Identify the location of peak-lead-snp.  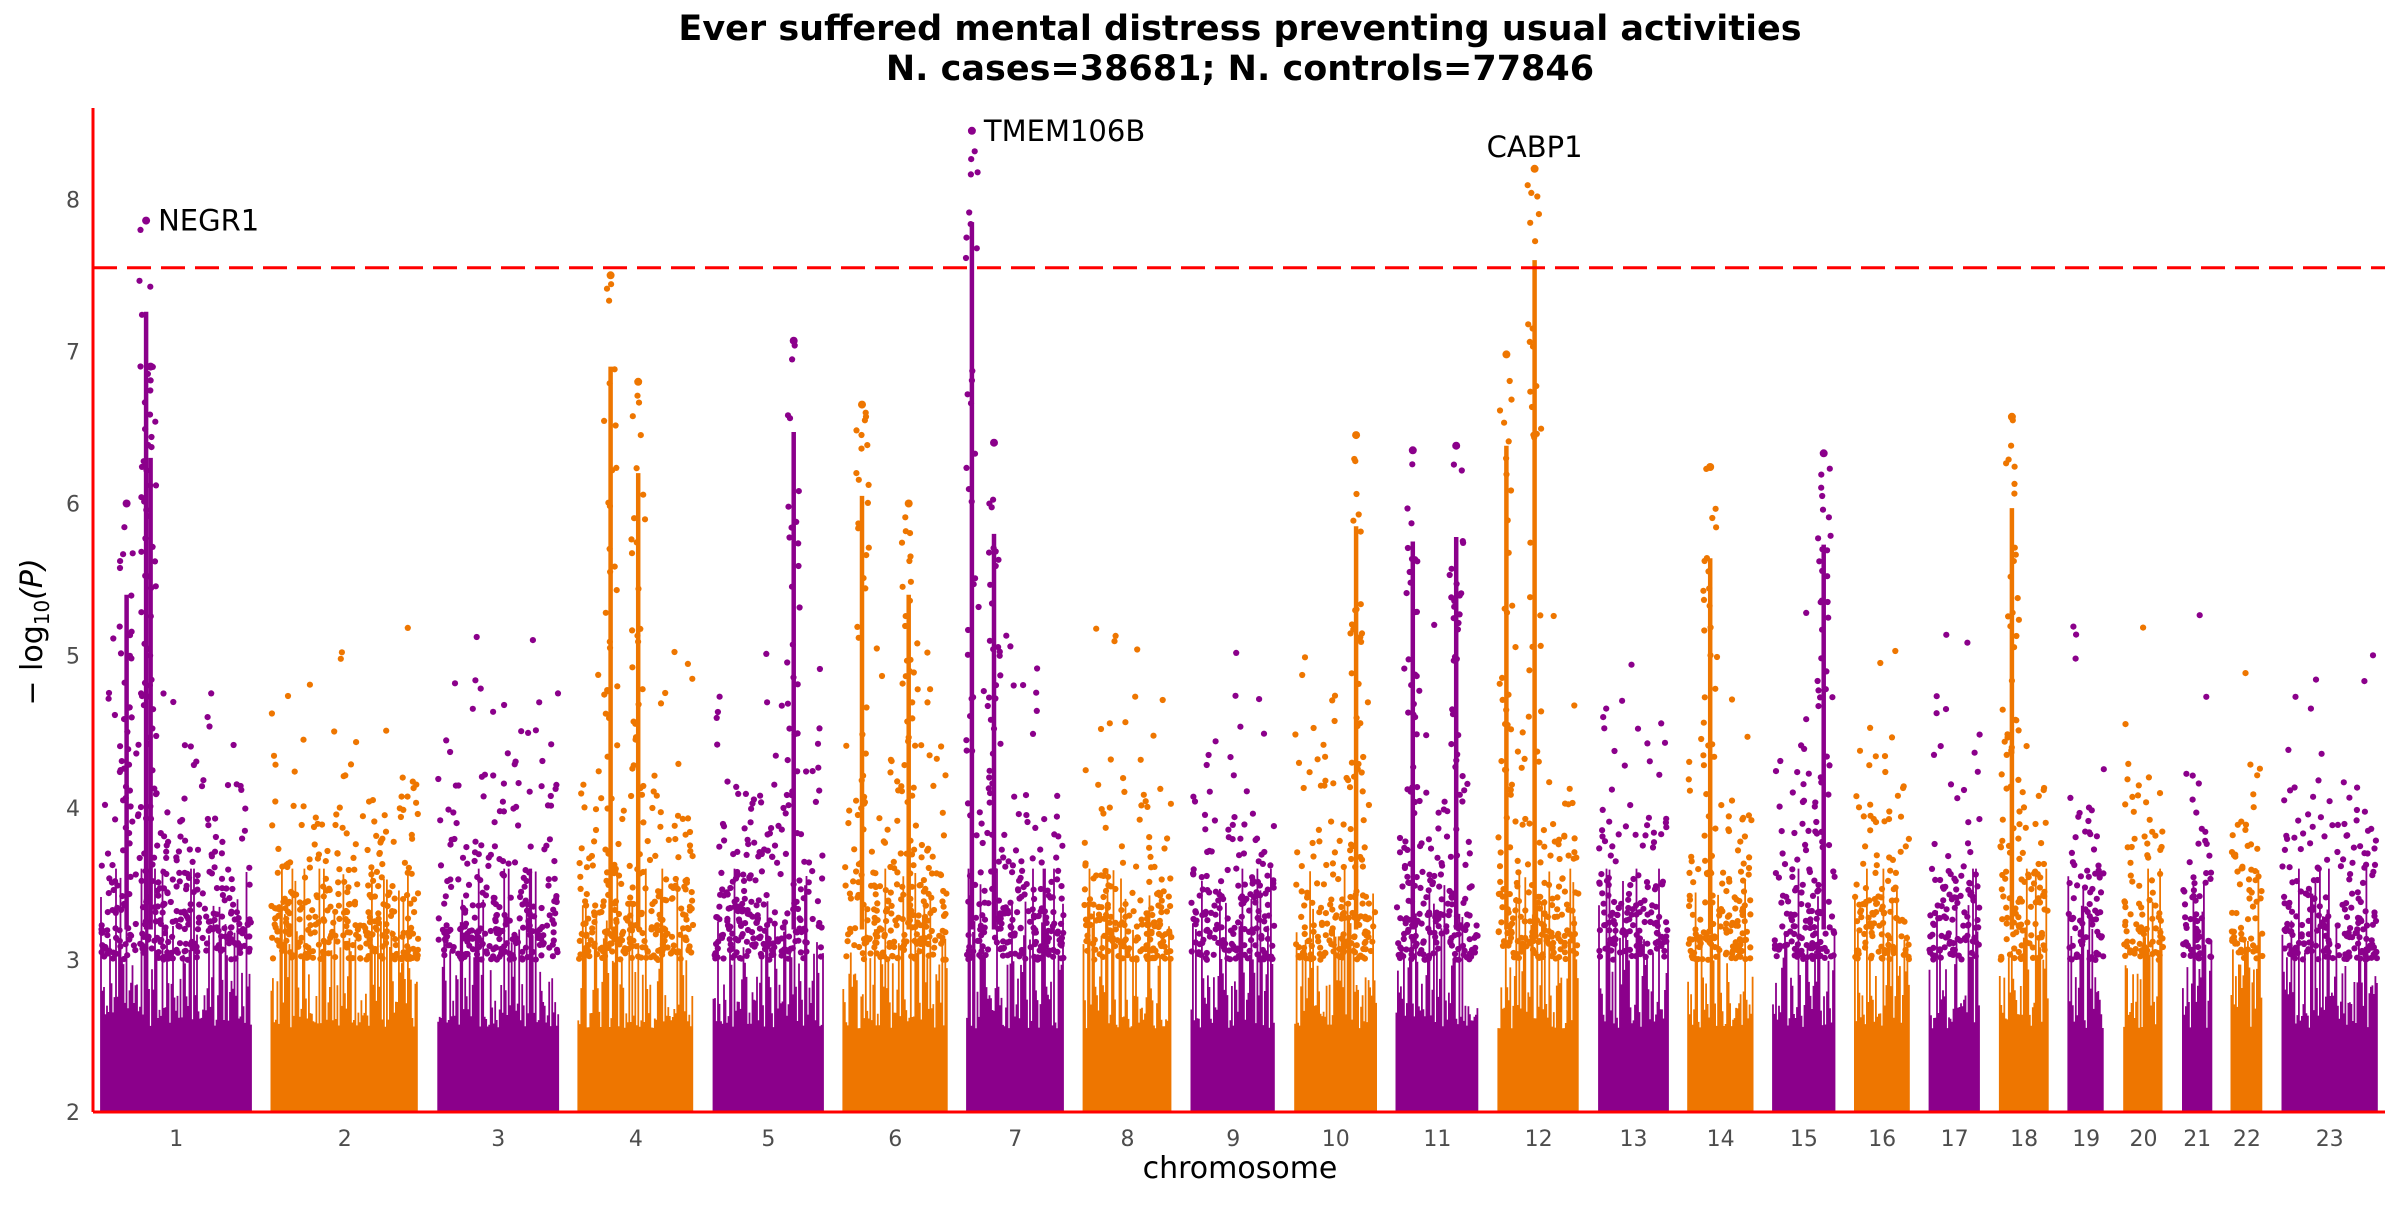
(146, 220).